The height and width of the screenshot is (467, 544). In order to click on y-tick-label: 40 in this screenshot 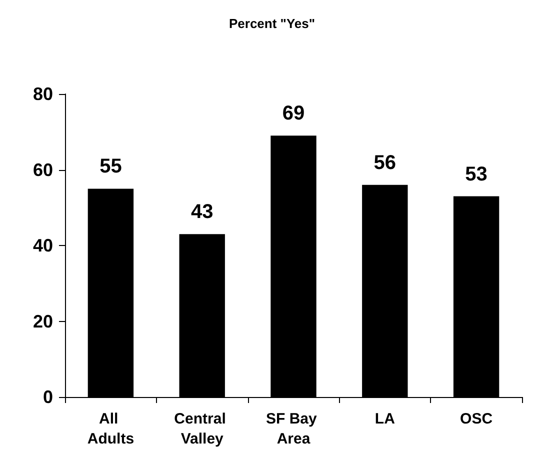, I will do `click(42, 246)`.